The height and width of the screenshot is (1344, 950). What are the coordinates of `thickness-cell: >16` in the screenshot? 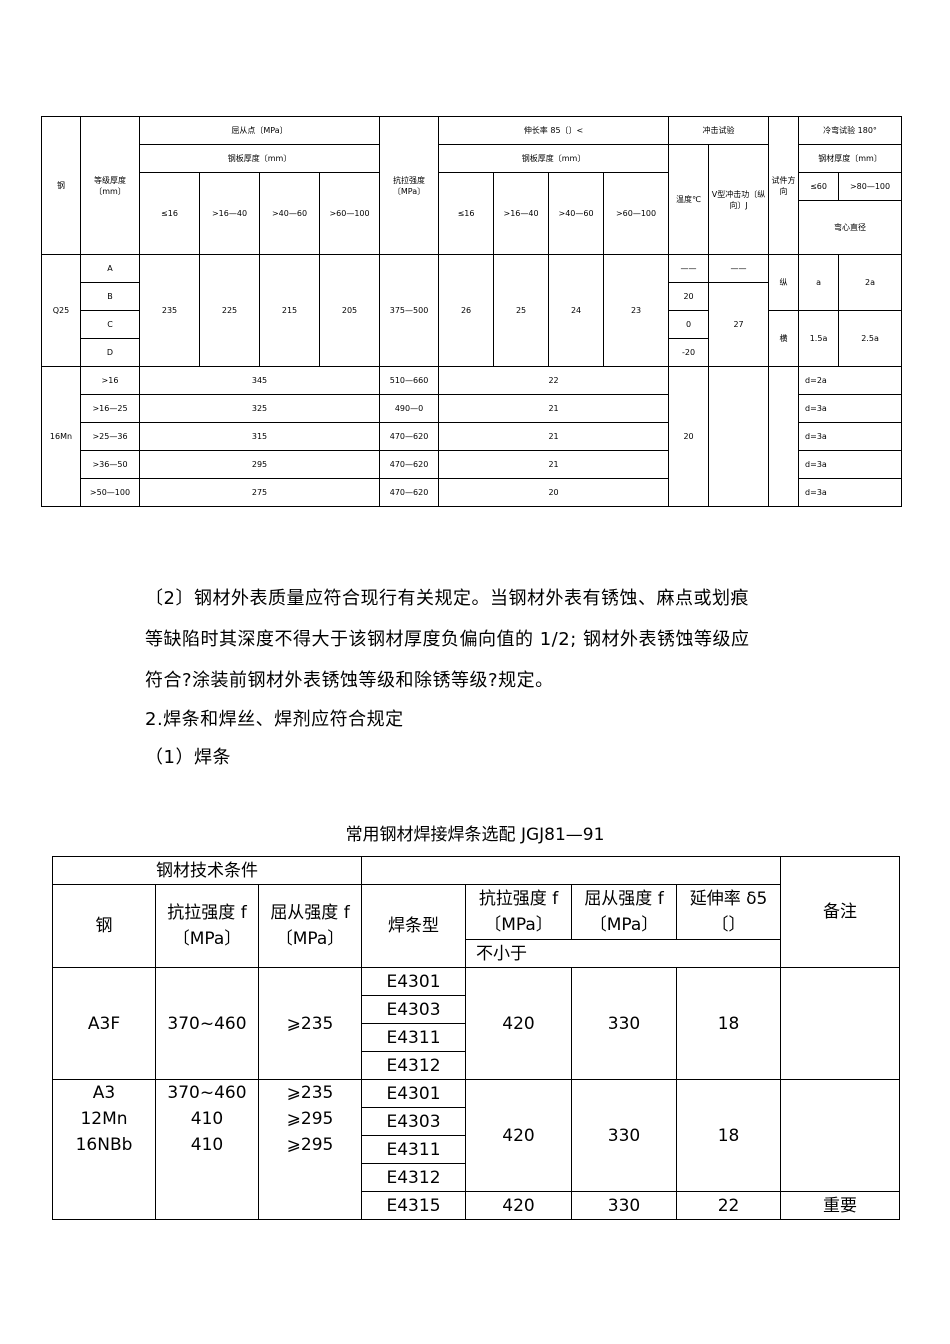 It's located at (110, 380).